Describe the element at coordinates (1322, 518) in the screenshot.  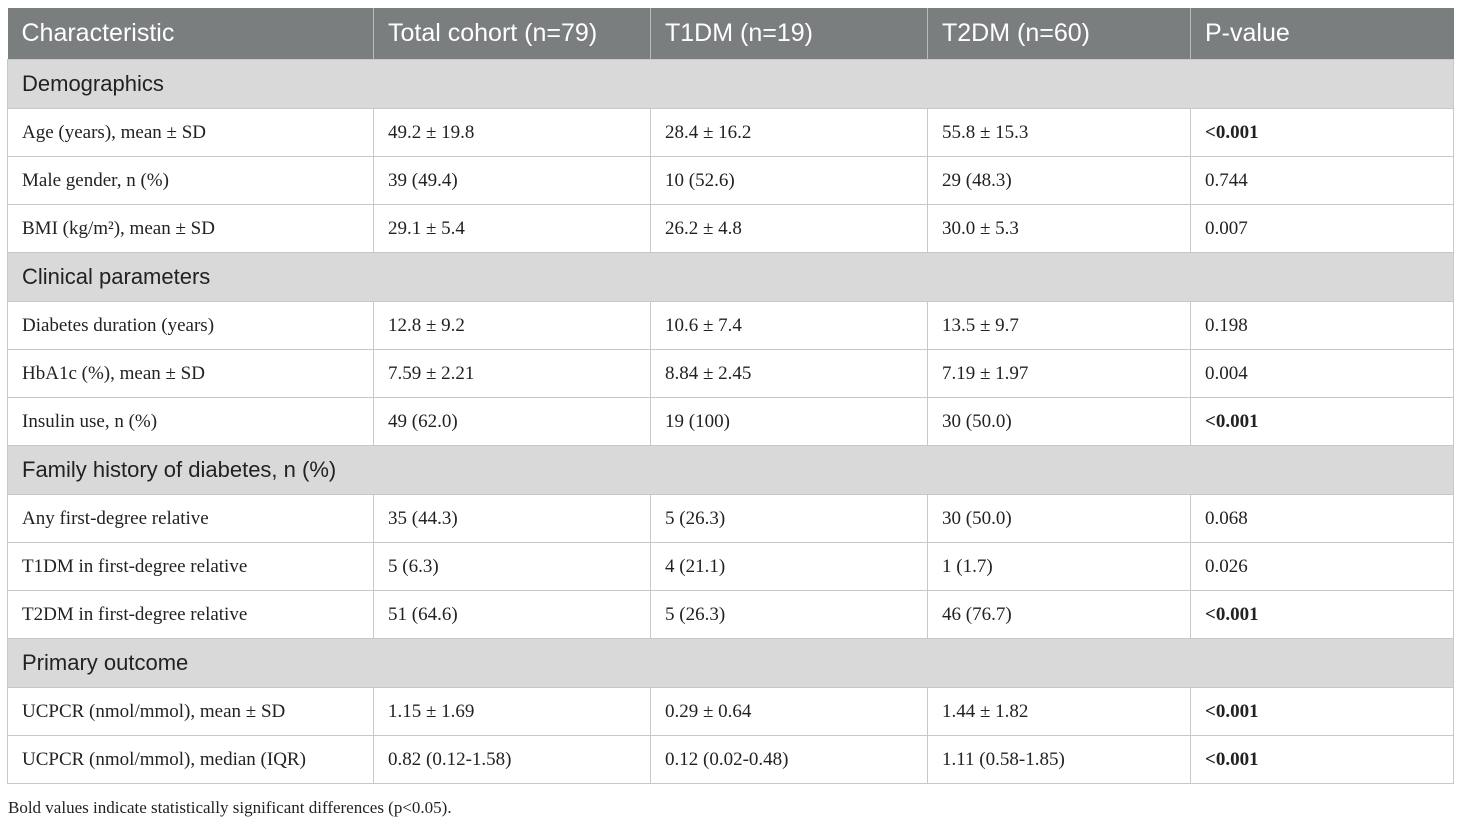
I see `cell-p-value: 0.068` at that location.